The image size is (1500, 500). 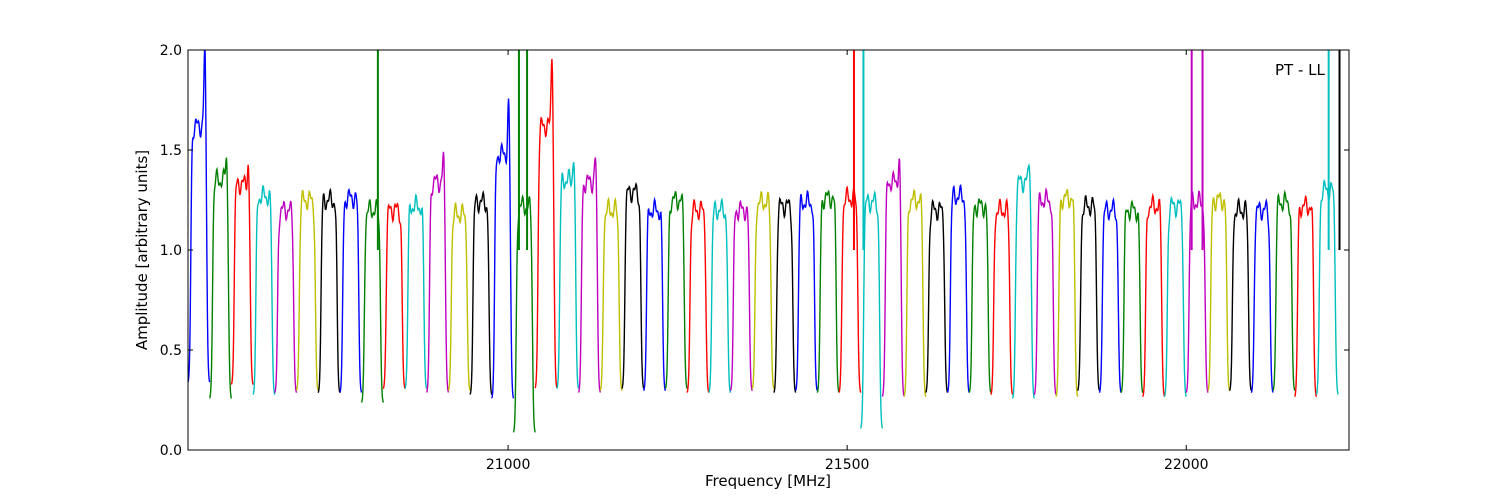 I want to click on x-tick-label: 21500, so click(x=847, y=465).